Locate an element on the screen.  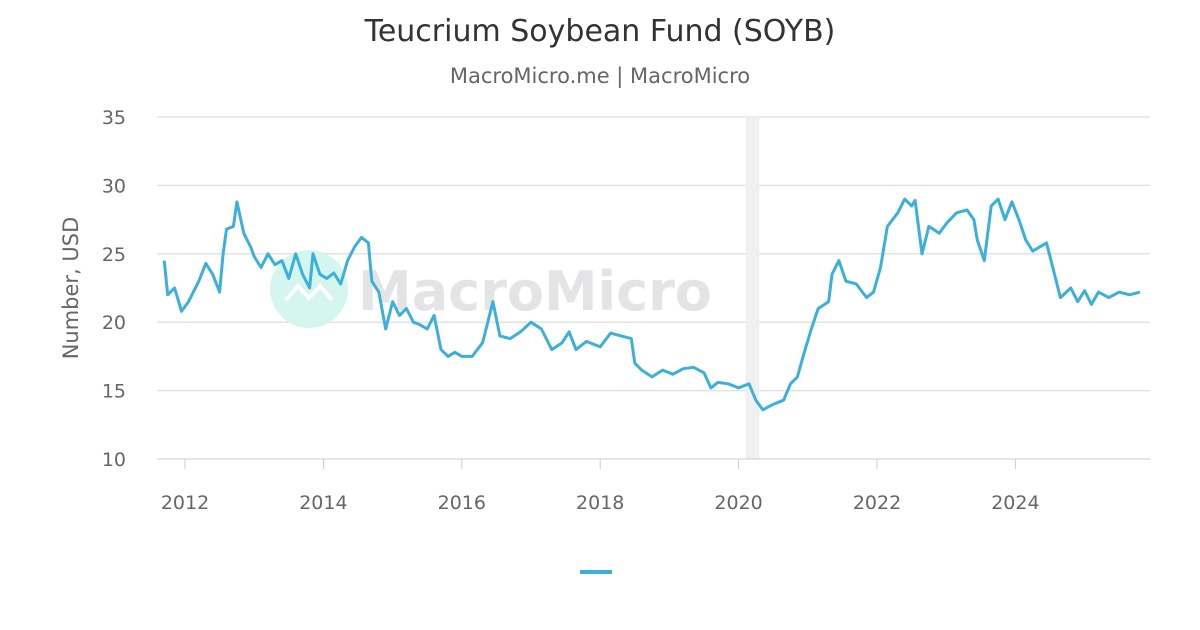
y-tick-label: 15 is located at coordinates (114, 392).